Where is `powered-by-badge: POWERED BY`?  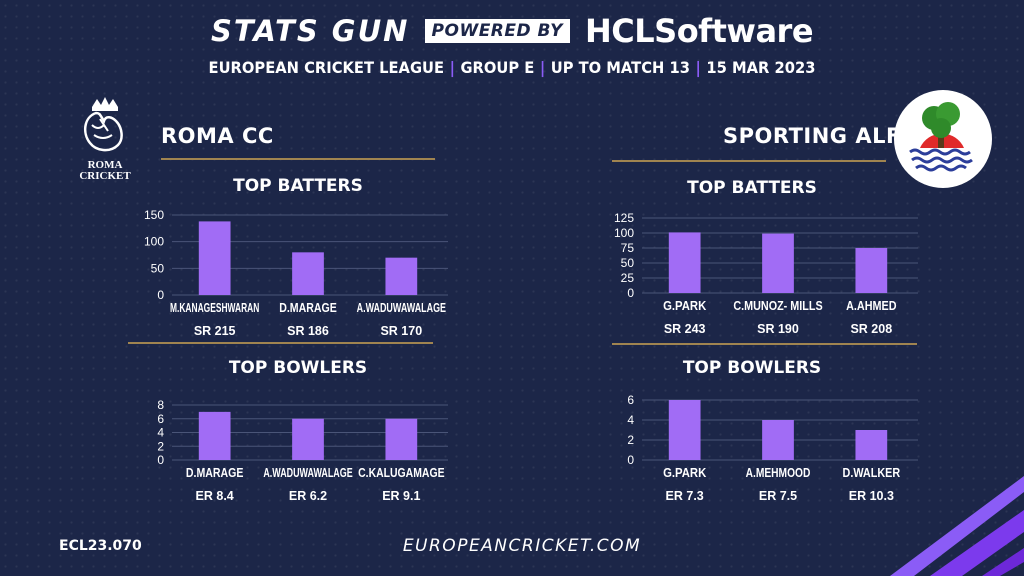 powered-by-badge: POWERED BY is located at coordinates (497, 31).